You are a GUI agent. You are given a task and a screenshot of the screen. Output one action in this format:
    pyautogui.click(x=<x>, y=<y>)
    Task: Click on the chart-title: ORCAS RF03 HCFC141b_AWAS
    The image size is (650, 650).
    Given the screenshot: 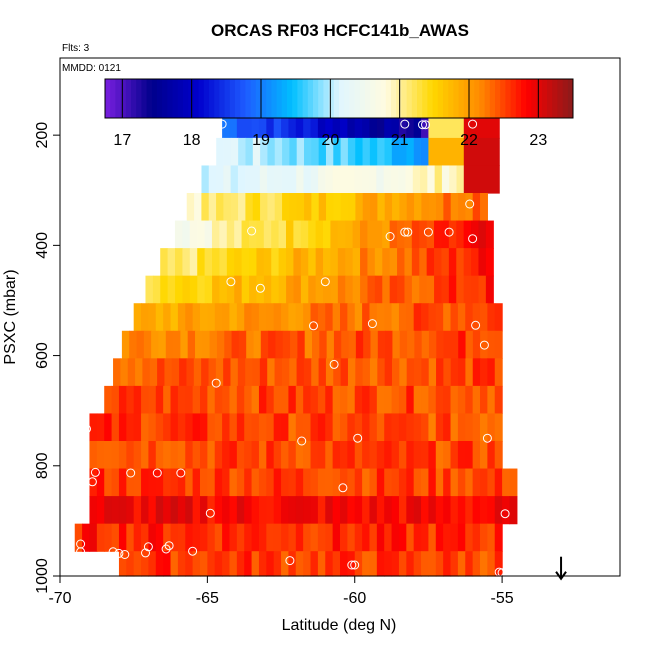 What is the action you would take?
    pyautogui.click(x=340, y=30)
    